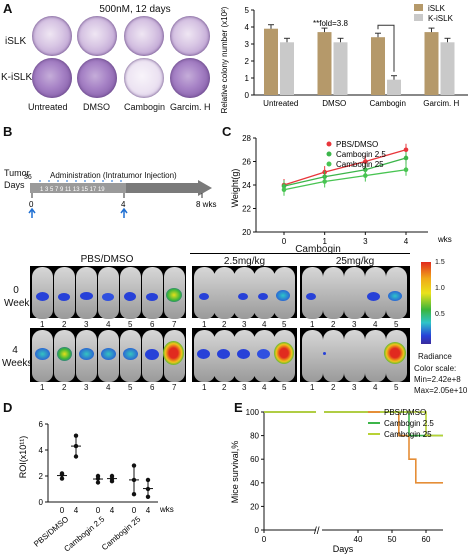 This screenshot has height=559, width=474. I want to click on survival-plot: // 0 20 40 60 80 100 0 40 50 60, so click(344, 476).